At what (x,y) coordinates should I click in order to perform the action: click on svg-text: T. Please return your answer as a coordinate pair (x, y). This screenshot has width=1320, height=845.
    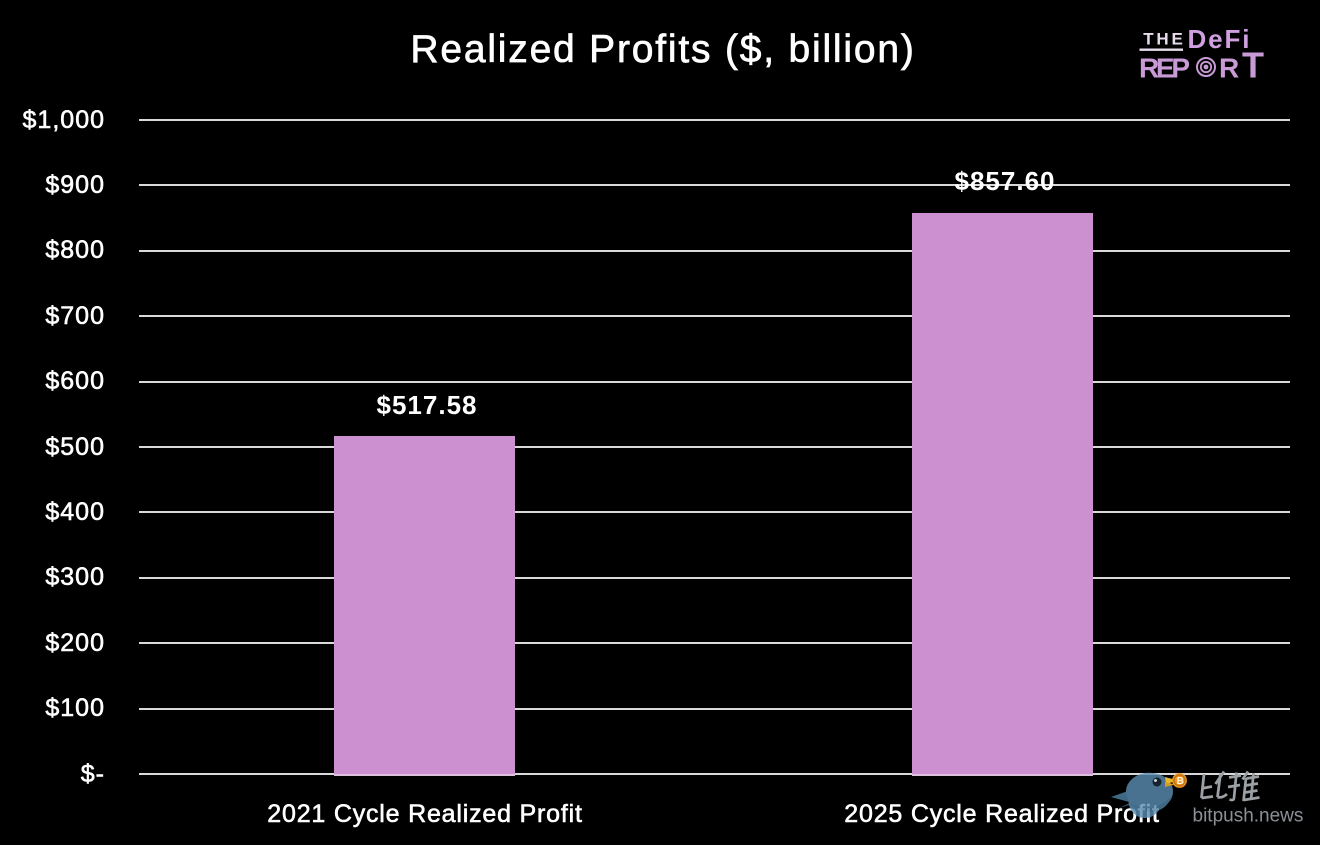
    Looking at the image, I should click on (1253, 65).